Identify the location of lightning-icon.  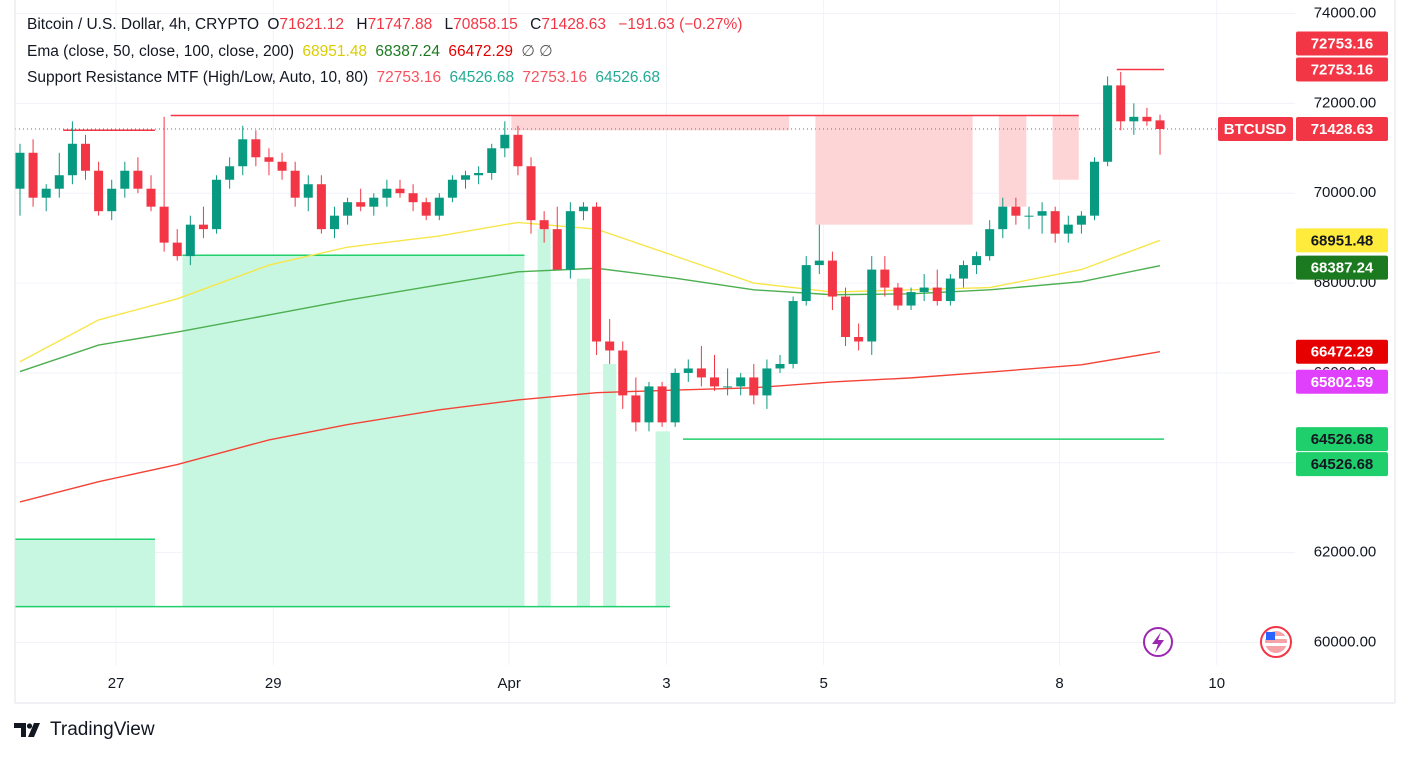
(1158, 642).